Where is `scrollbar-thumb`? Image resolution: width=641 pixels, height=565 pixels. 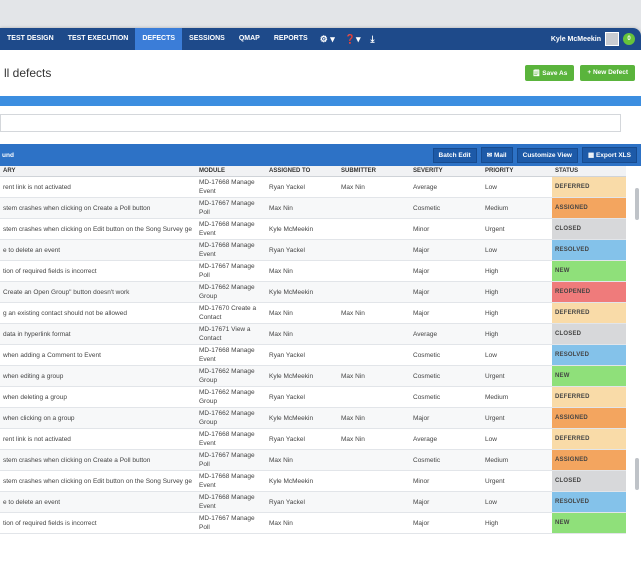
scrollbar-thumb is located at coordinates (637, 204).